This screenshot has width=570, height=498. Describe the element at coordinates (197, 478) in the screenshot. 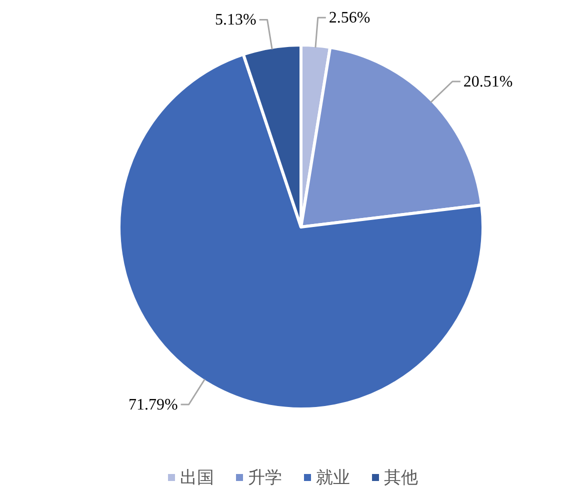

I see `legend-label: 出国` at that location.